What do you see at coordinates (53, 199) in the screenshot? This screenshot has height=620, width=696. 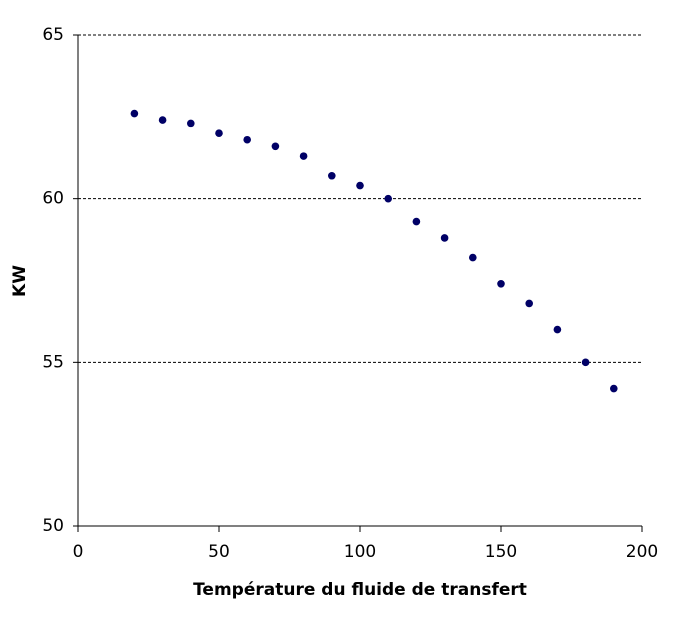 I see `y-tick-label: 60` at bounding box center [53, 199].